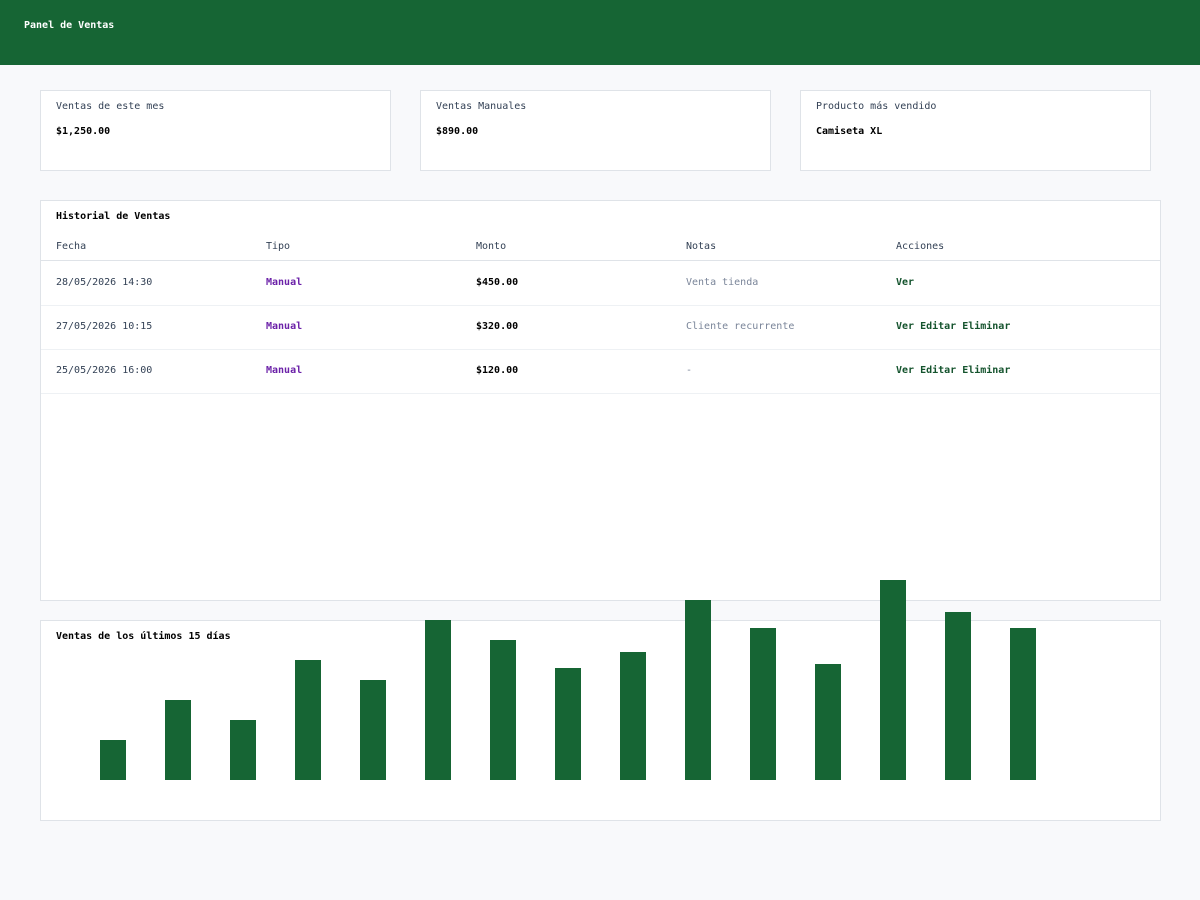 The height and width of the screenshot is (900, 1200). I want to click on app-header: Panel de Ventas, so click(600, 32).